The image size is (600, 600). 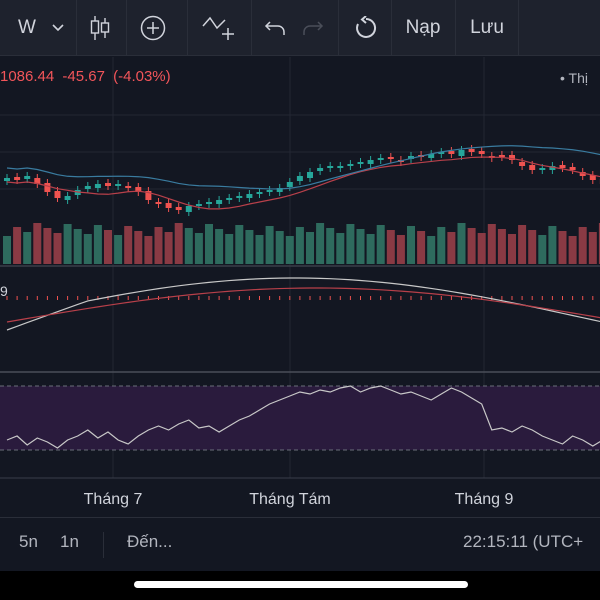 What do you see at coordinates (366, 28) in the screenshot?
I see `refresh-icon` at bounding box center [366, 28].